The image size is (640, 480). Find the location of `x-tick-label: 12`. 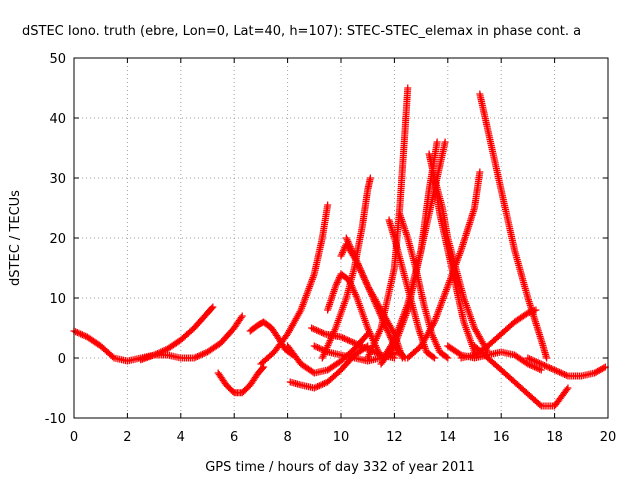

x-tick-label: 12 is located at coordinates (394, 437).